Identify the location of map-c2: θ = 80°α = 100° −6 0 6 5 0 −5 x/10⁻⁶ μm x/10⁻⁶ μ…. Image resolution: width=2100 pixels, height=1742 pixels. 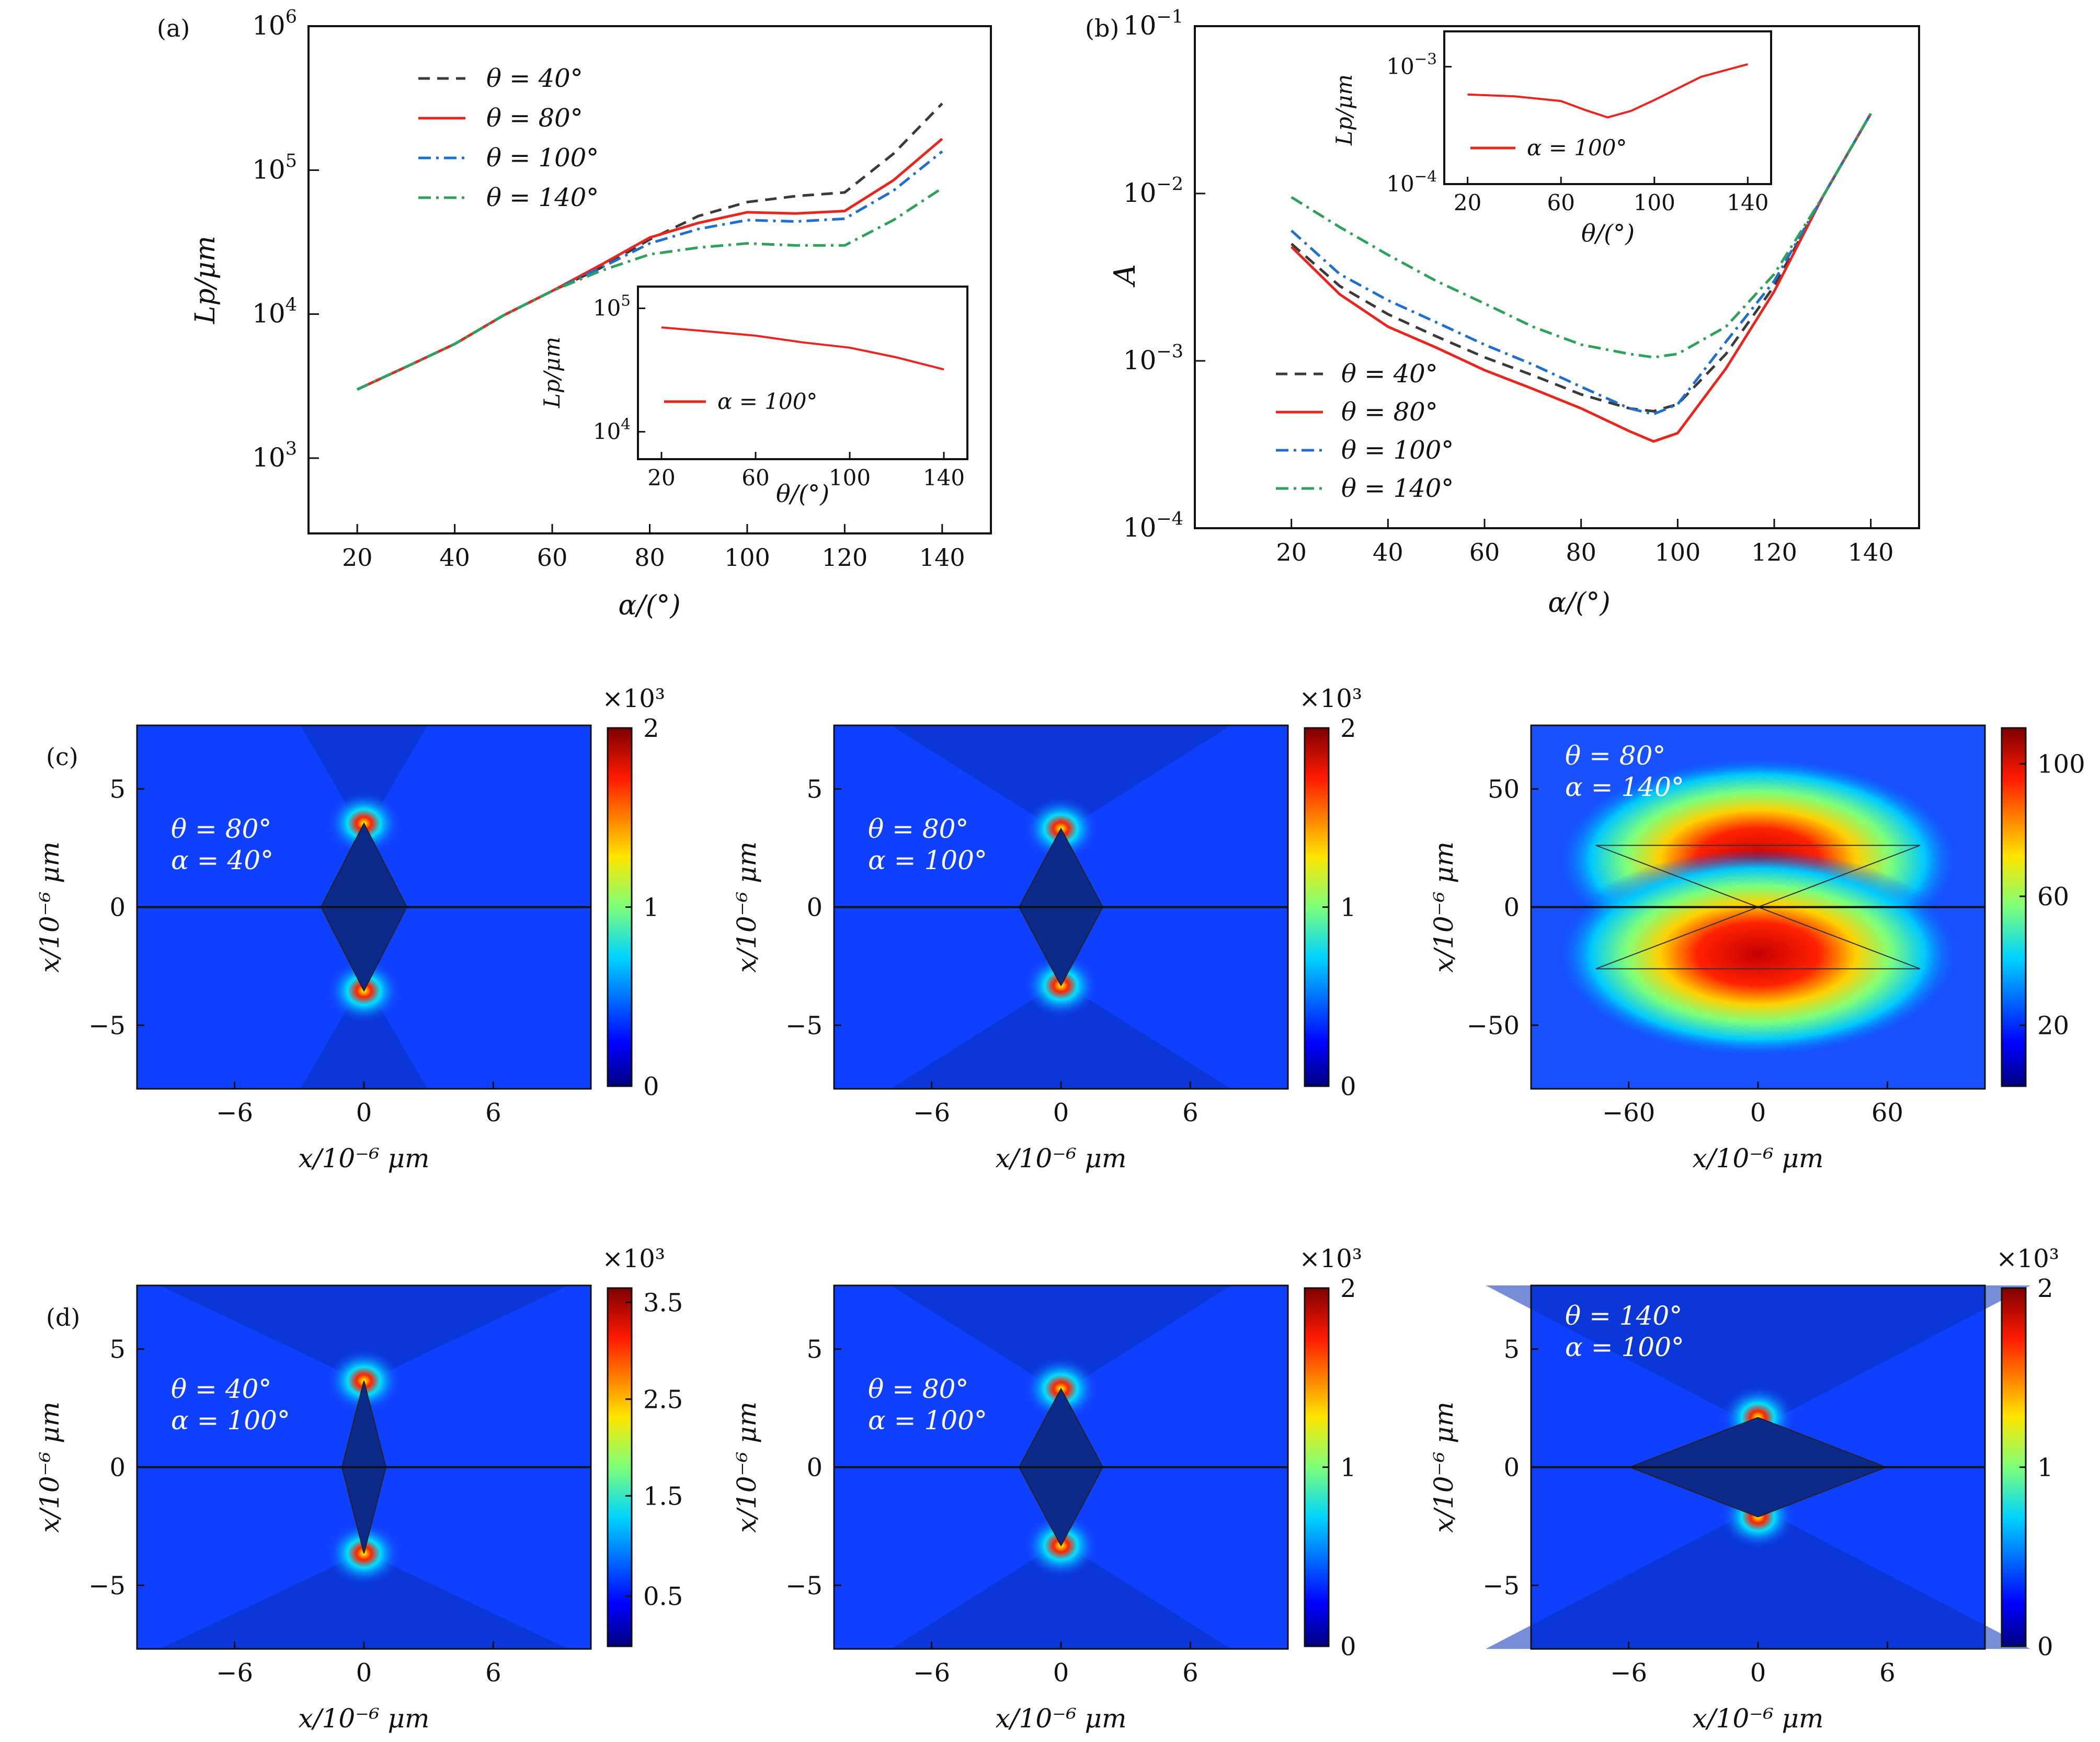
(1047, 929).